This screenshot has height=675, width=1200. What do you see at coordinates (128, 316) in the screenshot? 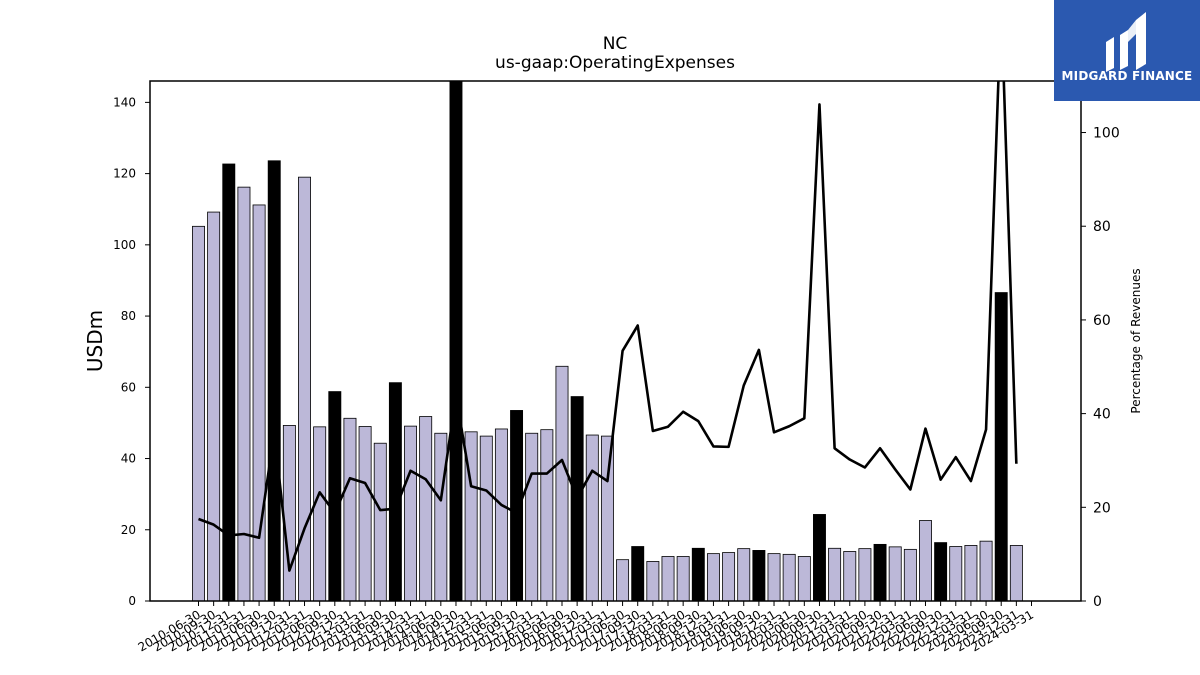
I see `y-tick-label: 80` at bounding box center [128, 316].